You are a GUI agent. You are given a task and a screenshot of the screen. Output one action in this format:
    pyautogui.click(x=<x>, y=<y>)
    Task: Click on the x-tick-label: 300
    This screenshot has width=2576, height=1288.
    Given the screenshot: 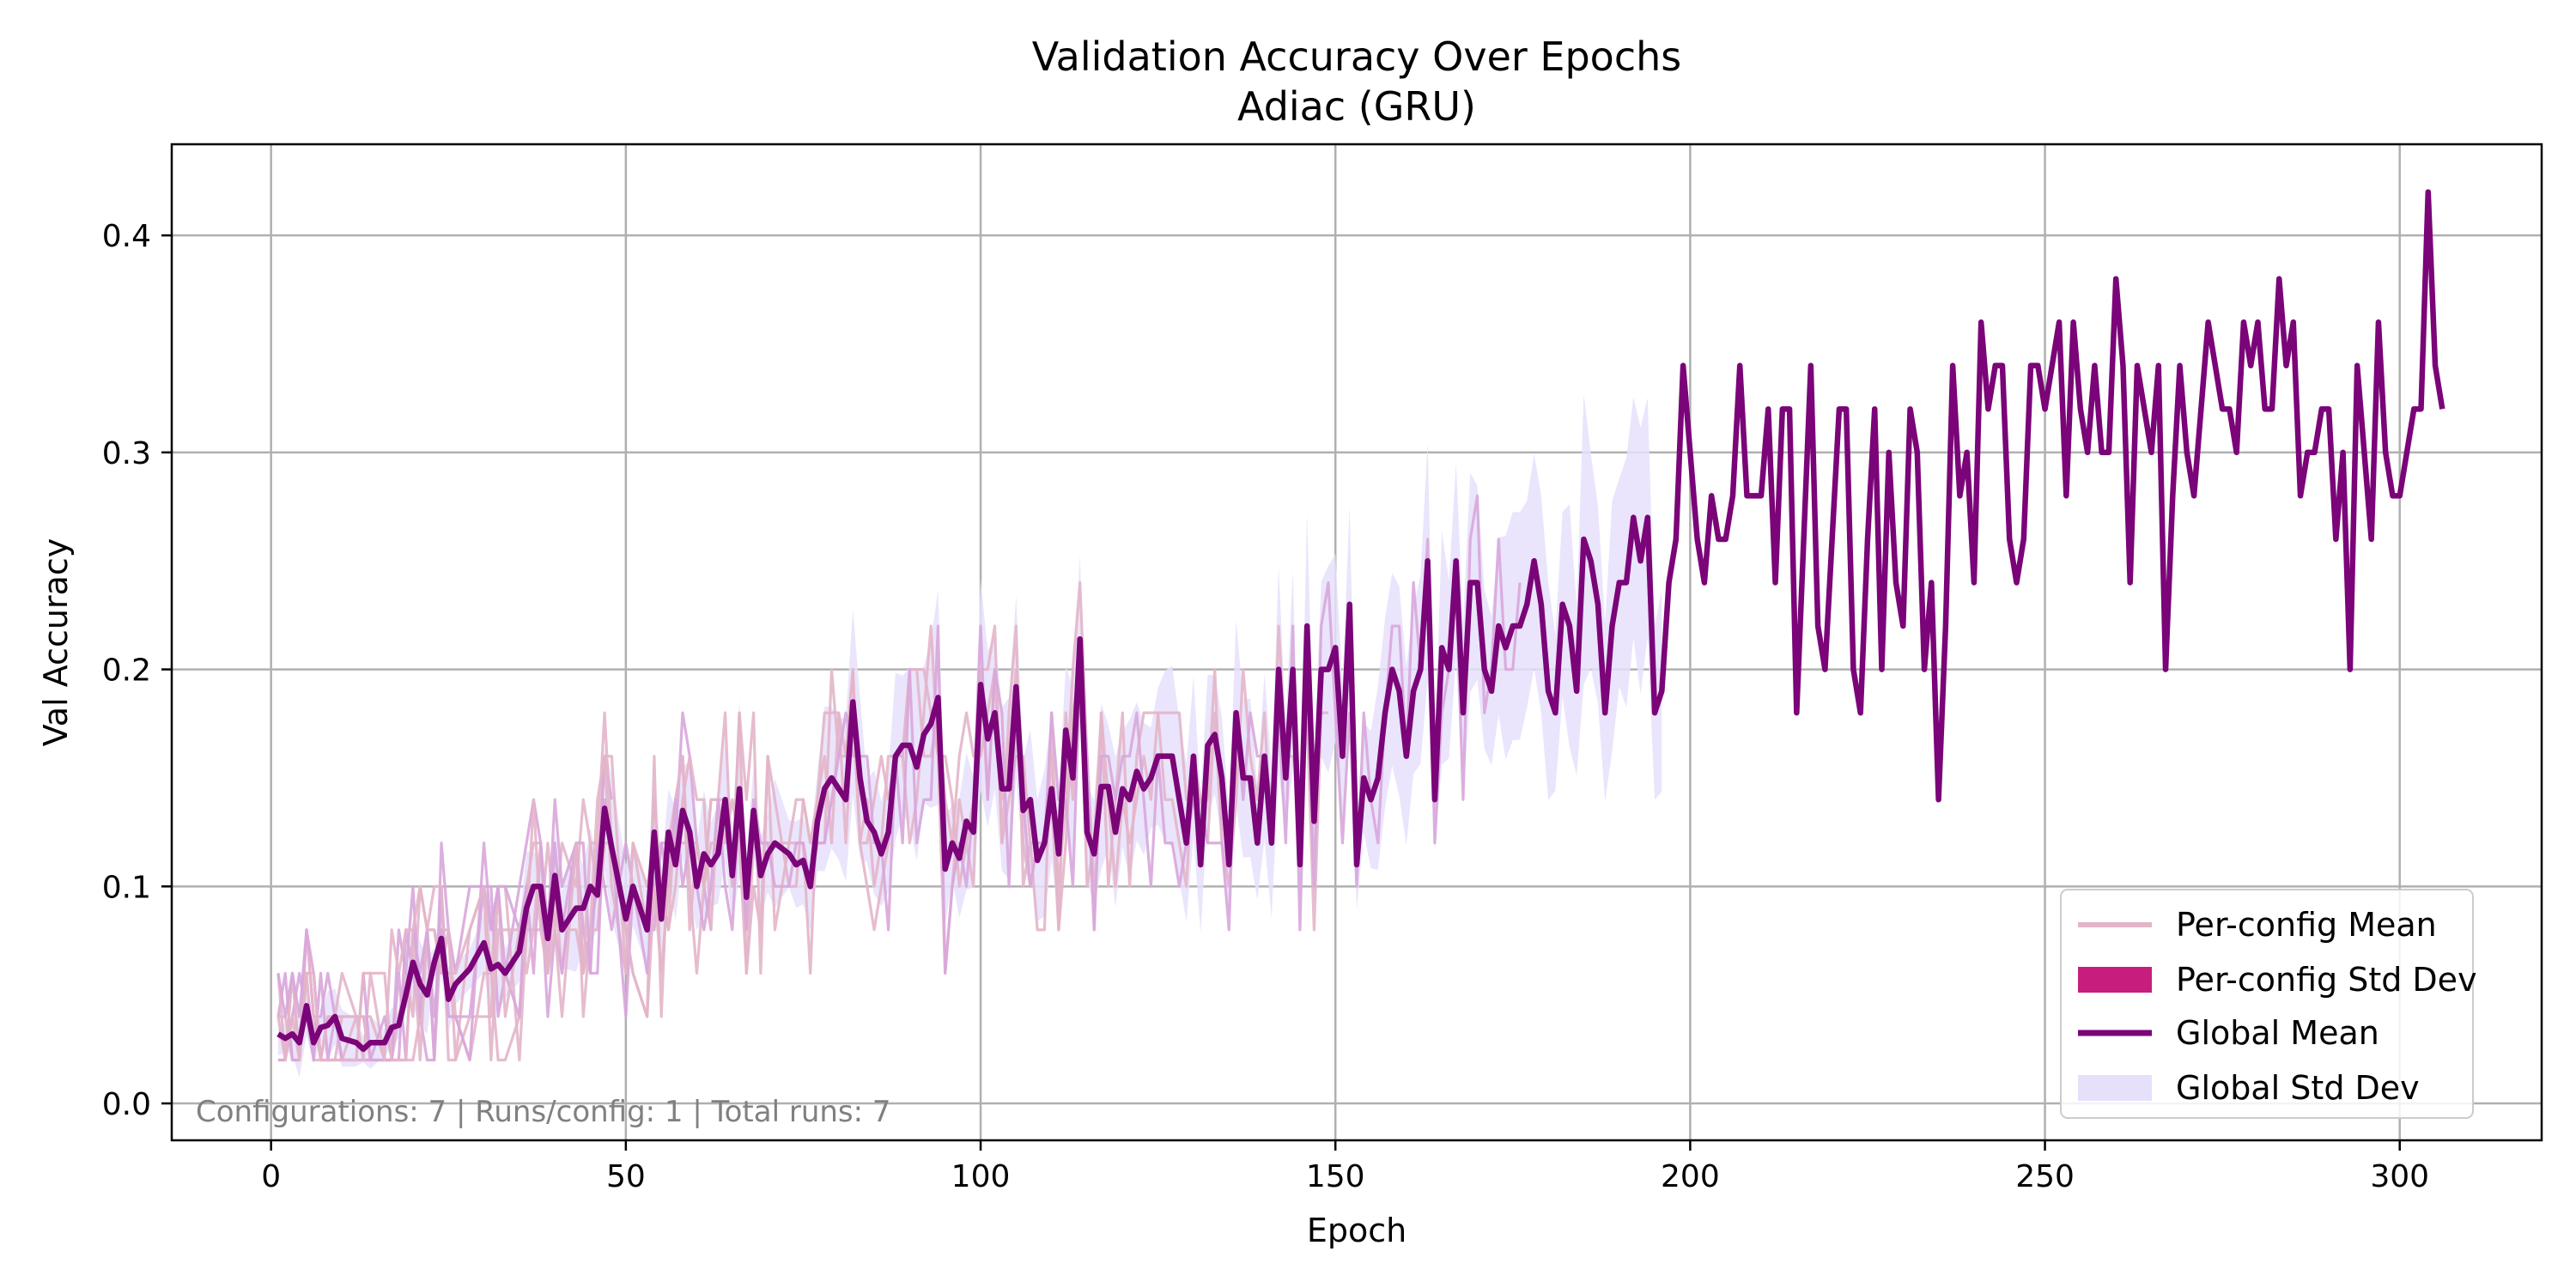 What is the action you would take?
    pyautogui.click(x=2399, y=1177)
    